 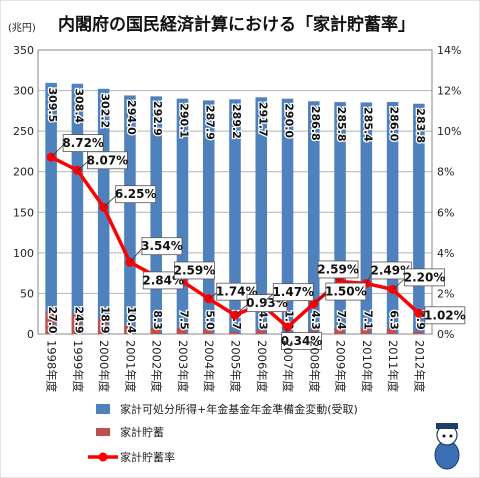 I want to click on savings-value-label: 27.0, so click(x=52, y=319).